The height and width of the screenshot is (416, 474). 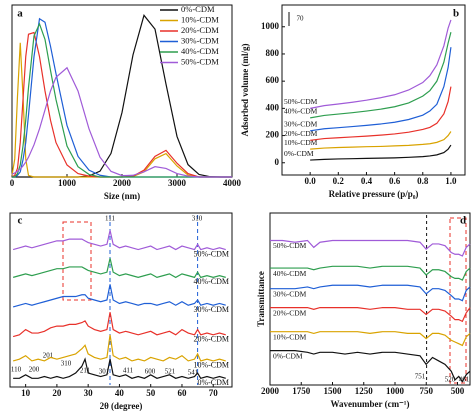 What do you see at coordinates (200, 40) in the screenshot?
I see `legend-label: 30%-CDM` at bounding box center [200, 40].